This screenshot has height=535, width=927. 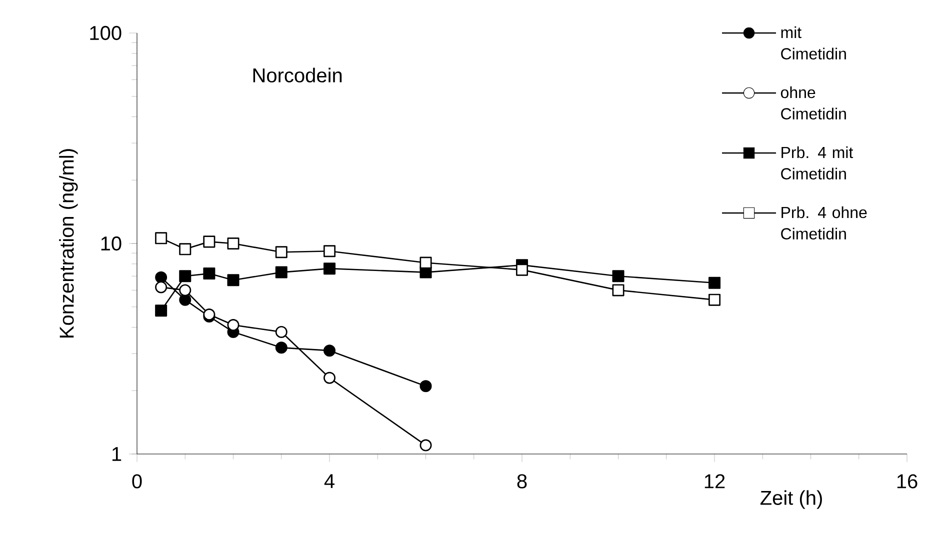 I want to click on y-axis-title: Konzentration (ng/ml), so click(x=68, y=243).